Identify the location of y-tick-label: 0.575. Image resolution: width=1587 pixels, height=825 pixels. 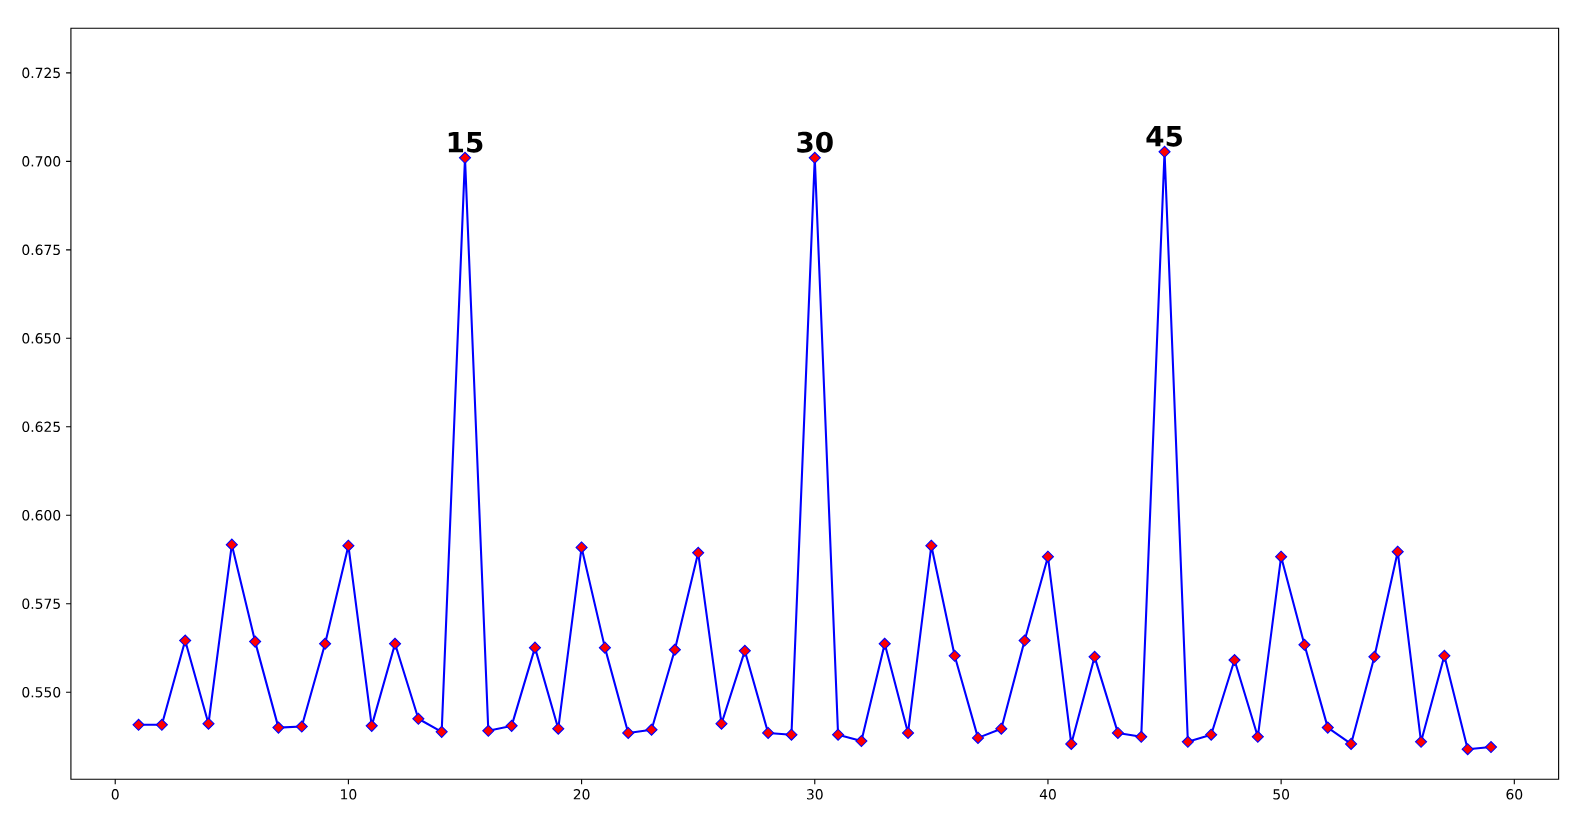
(41, 603).